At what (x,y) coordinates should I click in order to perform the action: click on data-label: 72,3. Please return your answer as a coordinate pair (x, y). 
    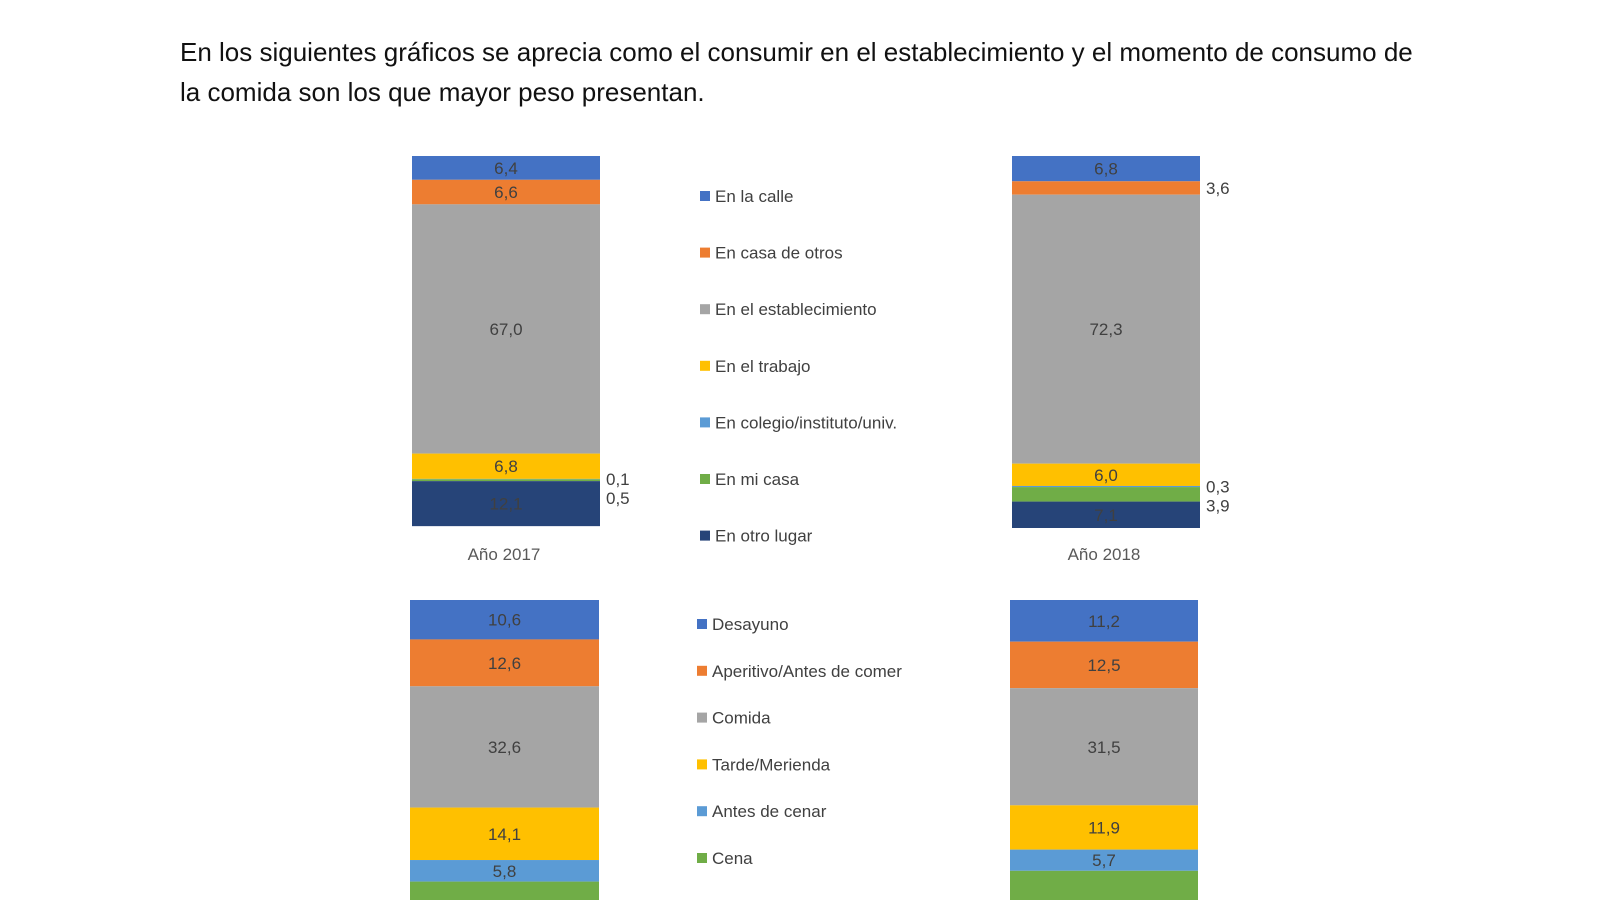
    Looking at the image, I should click on (1105, 329).